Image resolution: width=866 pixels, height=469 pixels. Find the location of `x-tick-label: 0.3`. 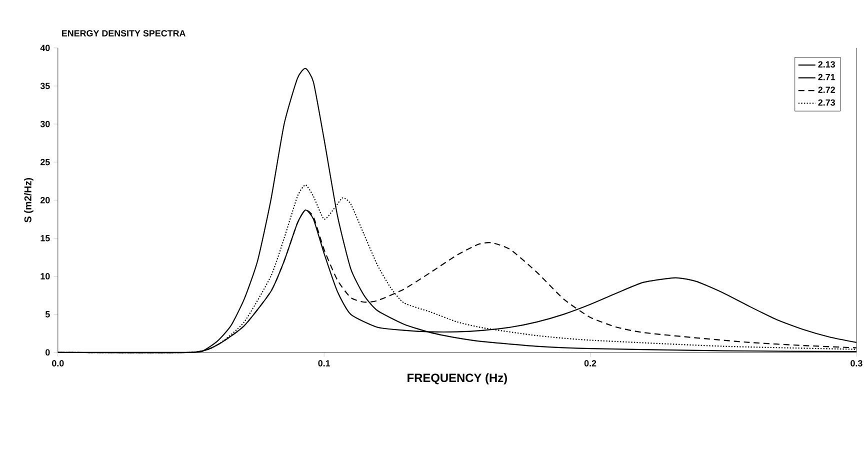

x-tick-label: 0.3 is located at coordinates (856, 363).